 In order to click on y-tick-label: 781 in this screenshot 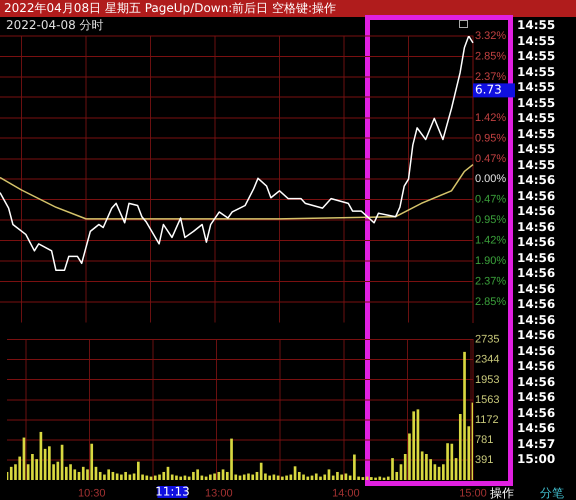, I will do `click(484, 440)`.